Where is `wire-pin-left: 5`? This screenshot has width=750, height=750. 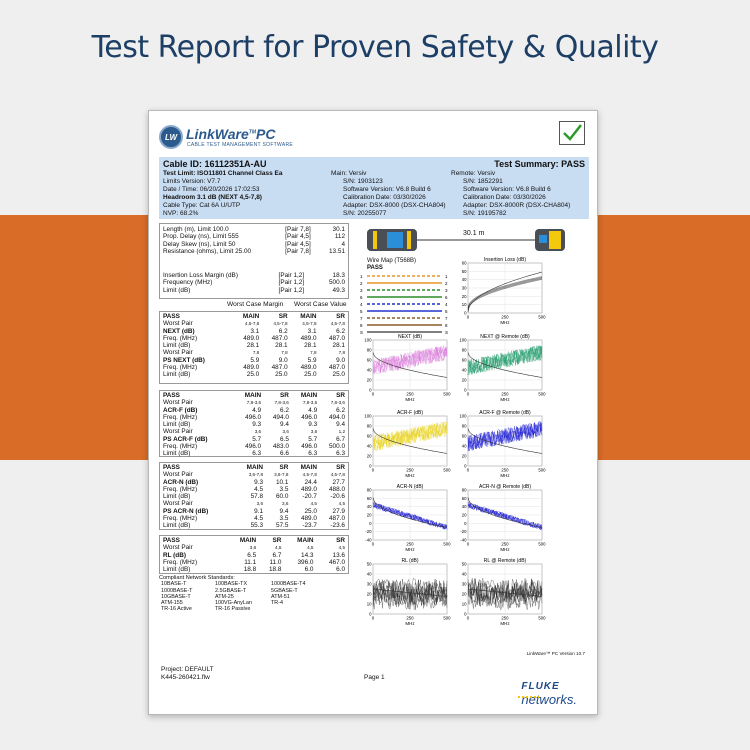
wire-pin-left: 5 is located at coordinates (361, 311).